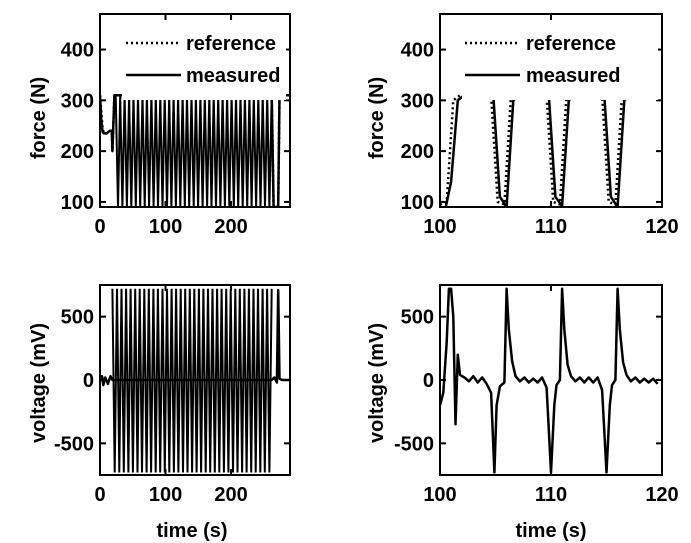  Describe the element at coordinates (39, 118) in the screenshot. I see `force-full-ylabel: force (N)` at that location.